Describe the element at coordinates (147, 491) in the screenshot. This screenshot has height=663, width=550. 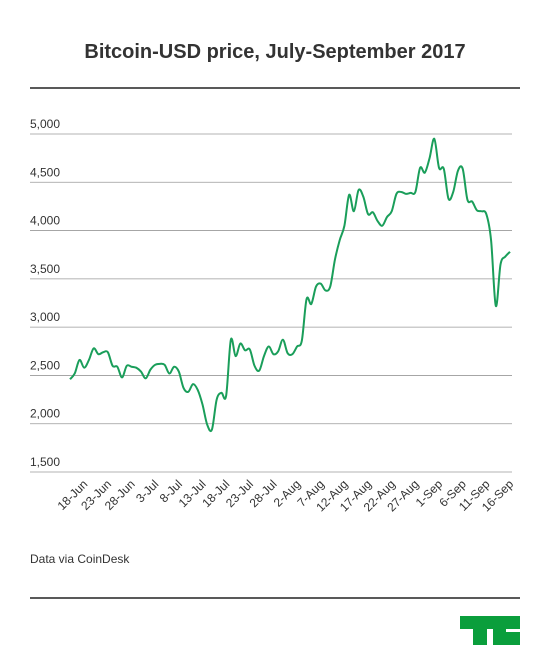
I see `x-tick-label: 3-Jul` at that location.